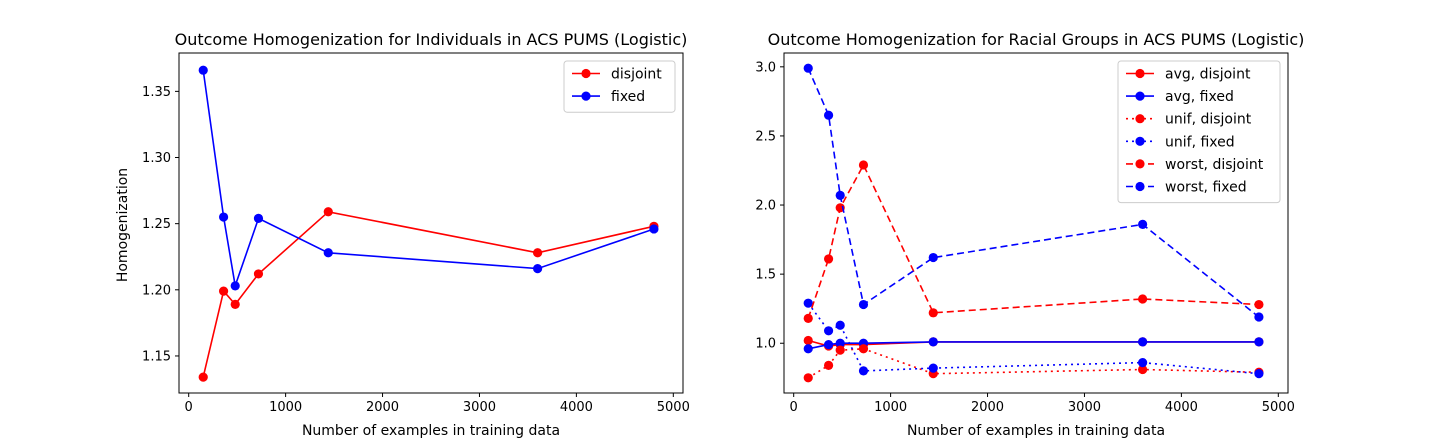 The width and height of the screenshot is (1431, 441). What do you see at coordinates (765, 206) in the screenshot?
I see `y-tick-label: 2.0` at bounding box center [765, 206].